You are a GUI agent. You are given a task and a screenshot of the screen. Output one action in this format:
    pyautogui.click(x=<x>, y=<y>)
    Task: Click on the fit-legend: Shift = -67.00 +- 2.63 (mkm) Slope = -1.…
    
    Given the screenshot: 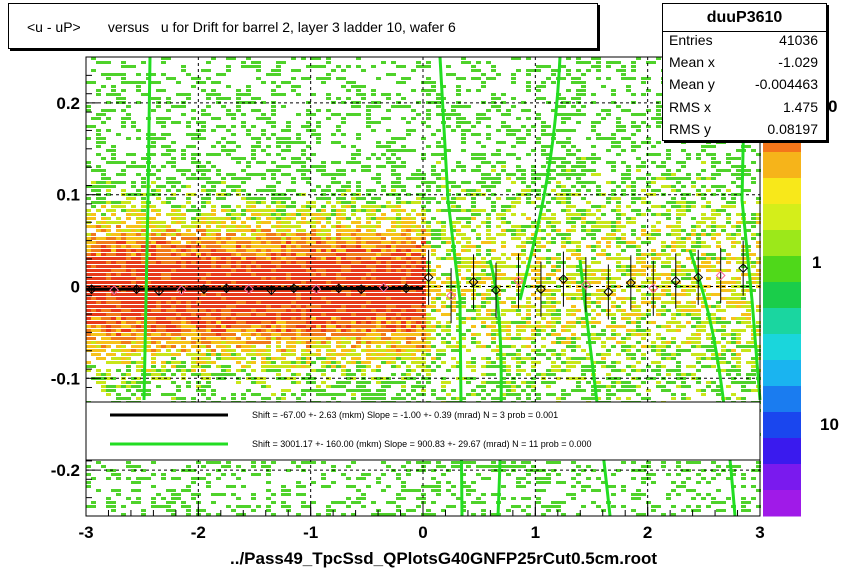 What is the action you would take?
    pyautogui.click(x=423, y=431)
    